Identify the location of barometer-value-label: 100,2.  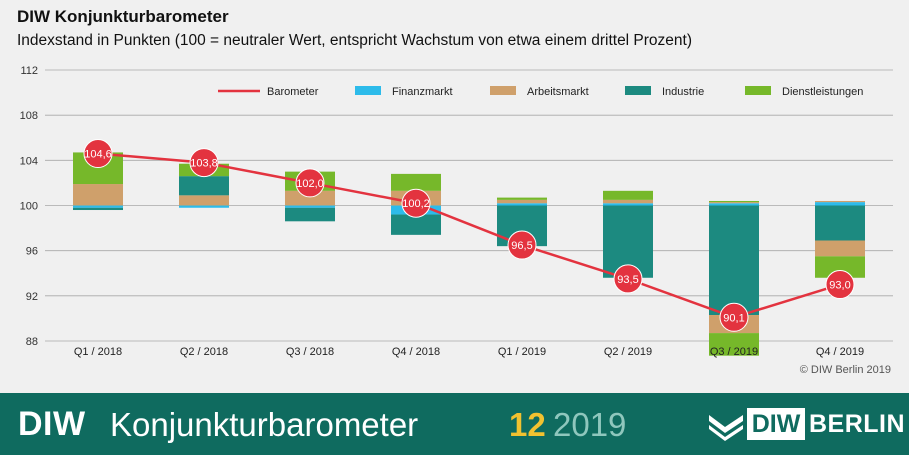
(416, 204).